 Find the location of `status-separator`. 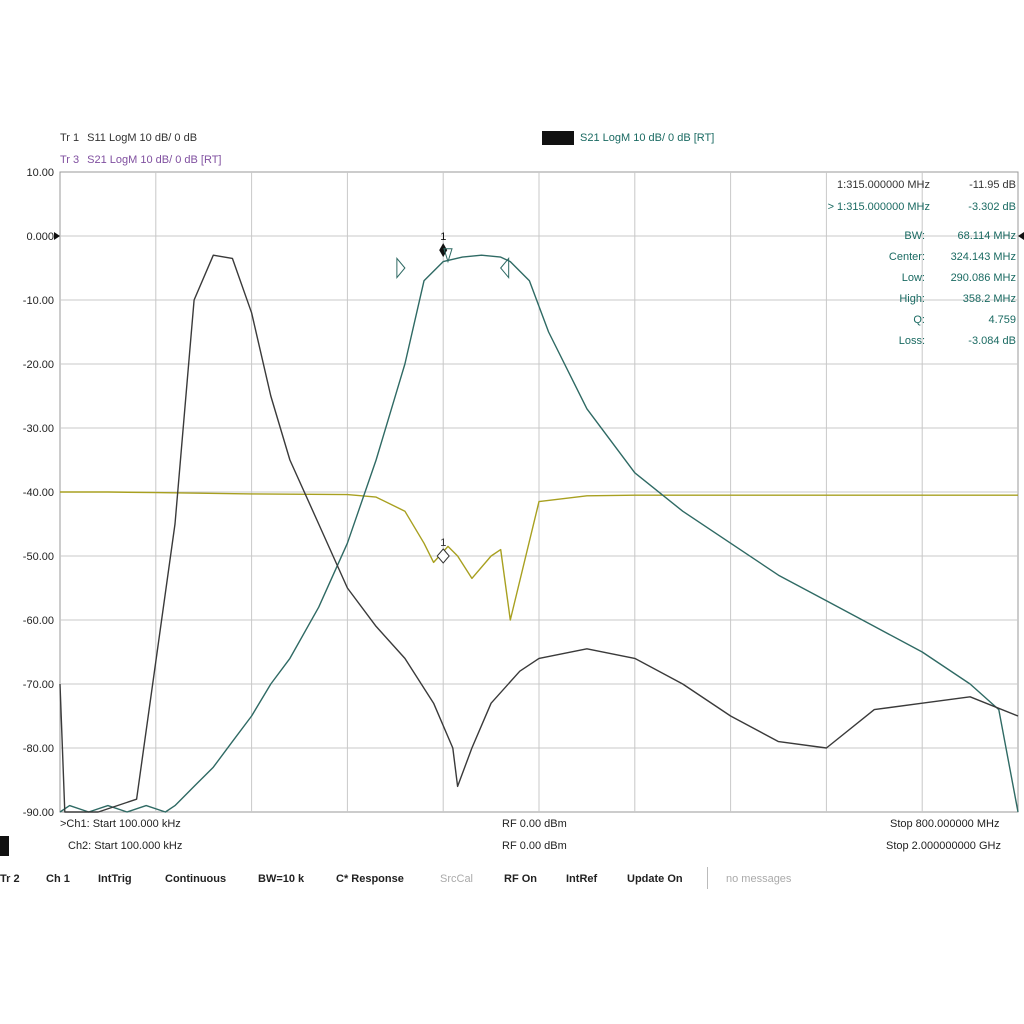

status-separator is located at coordinates (707, 878).